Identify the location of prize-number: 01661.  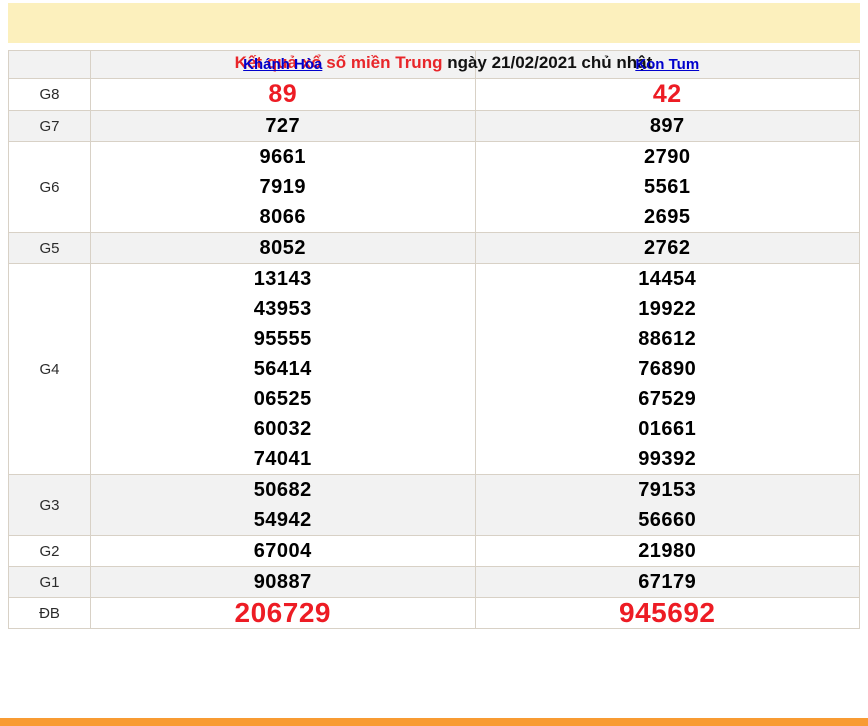
(667, 429).